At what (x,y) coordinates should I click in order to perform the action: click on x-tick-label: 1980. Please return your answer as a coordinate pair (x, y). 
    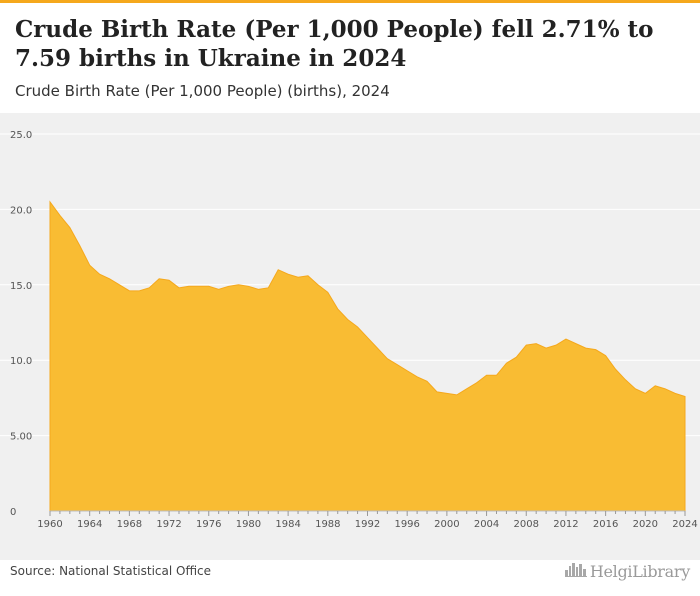
    Looking at the image, I should click on (248, 524).